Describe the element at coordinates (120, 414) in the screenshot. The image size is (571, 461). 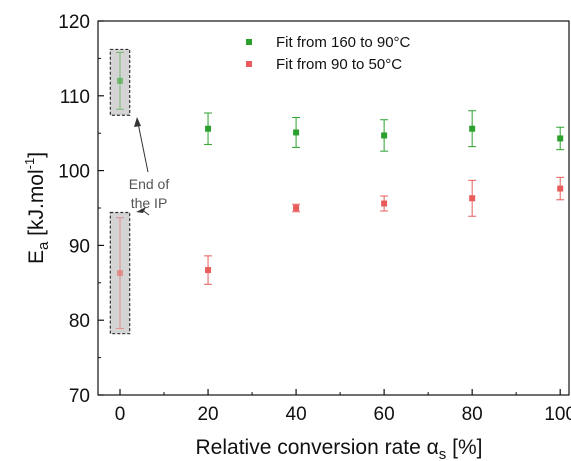
I see `x-tick-label: 0` at that location.